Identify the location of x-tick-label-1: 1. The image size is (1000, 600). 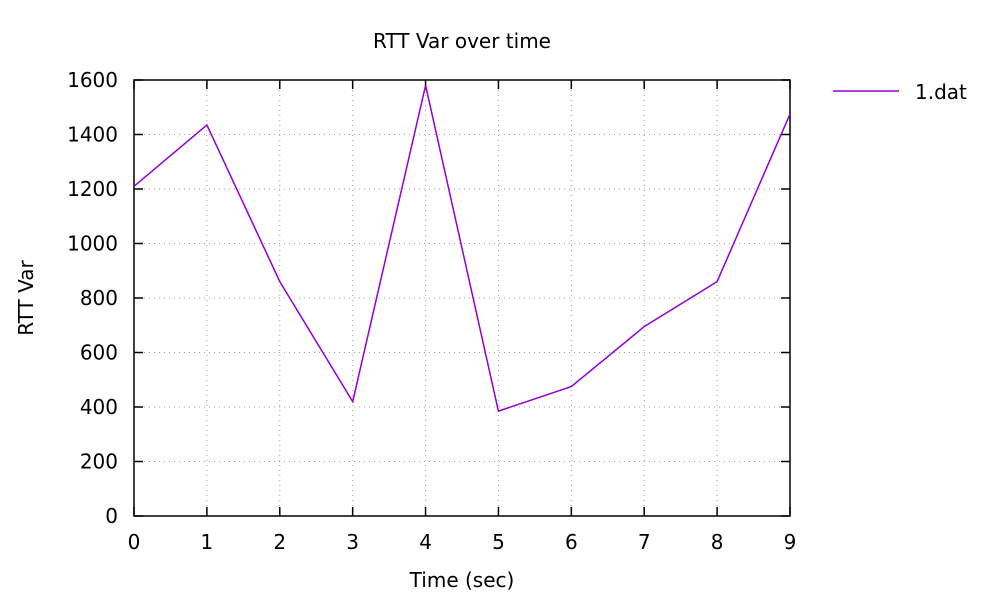
(207, 542).